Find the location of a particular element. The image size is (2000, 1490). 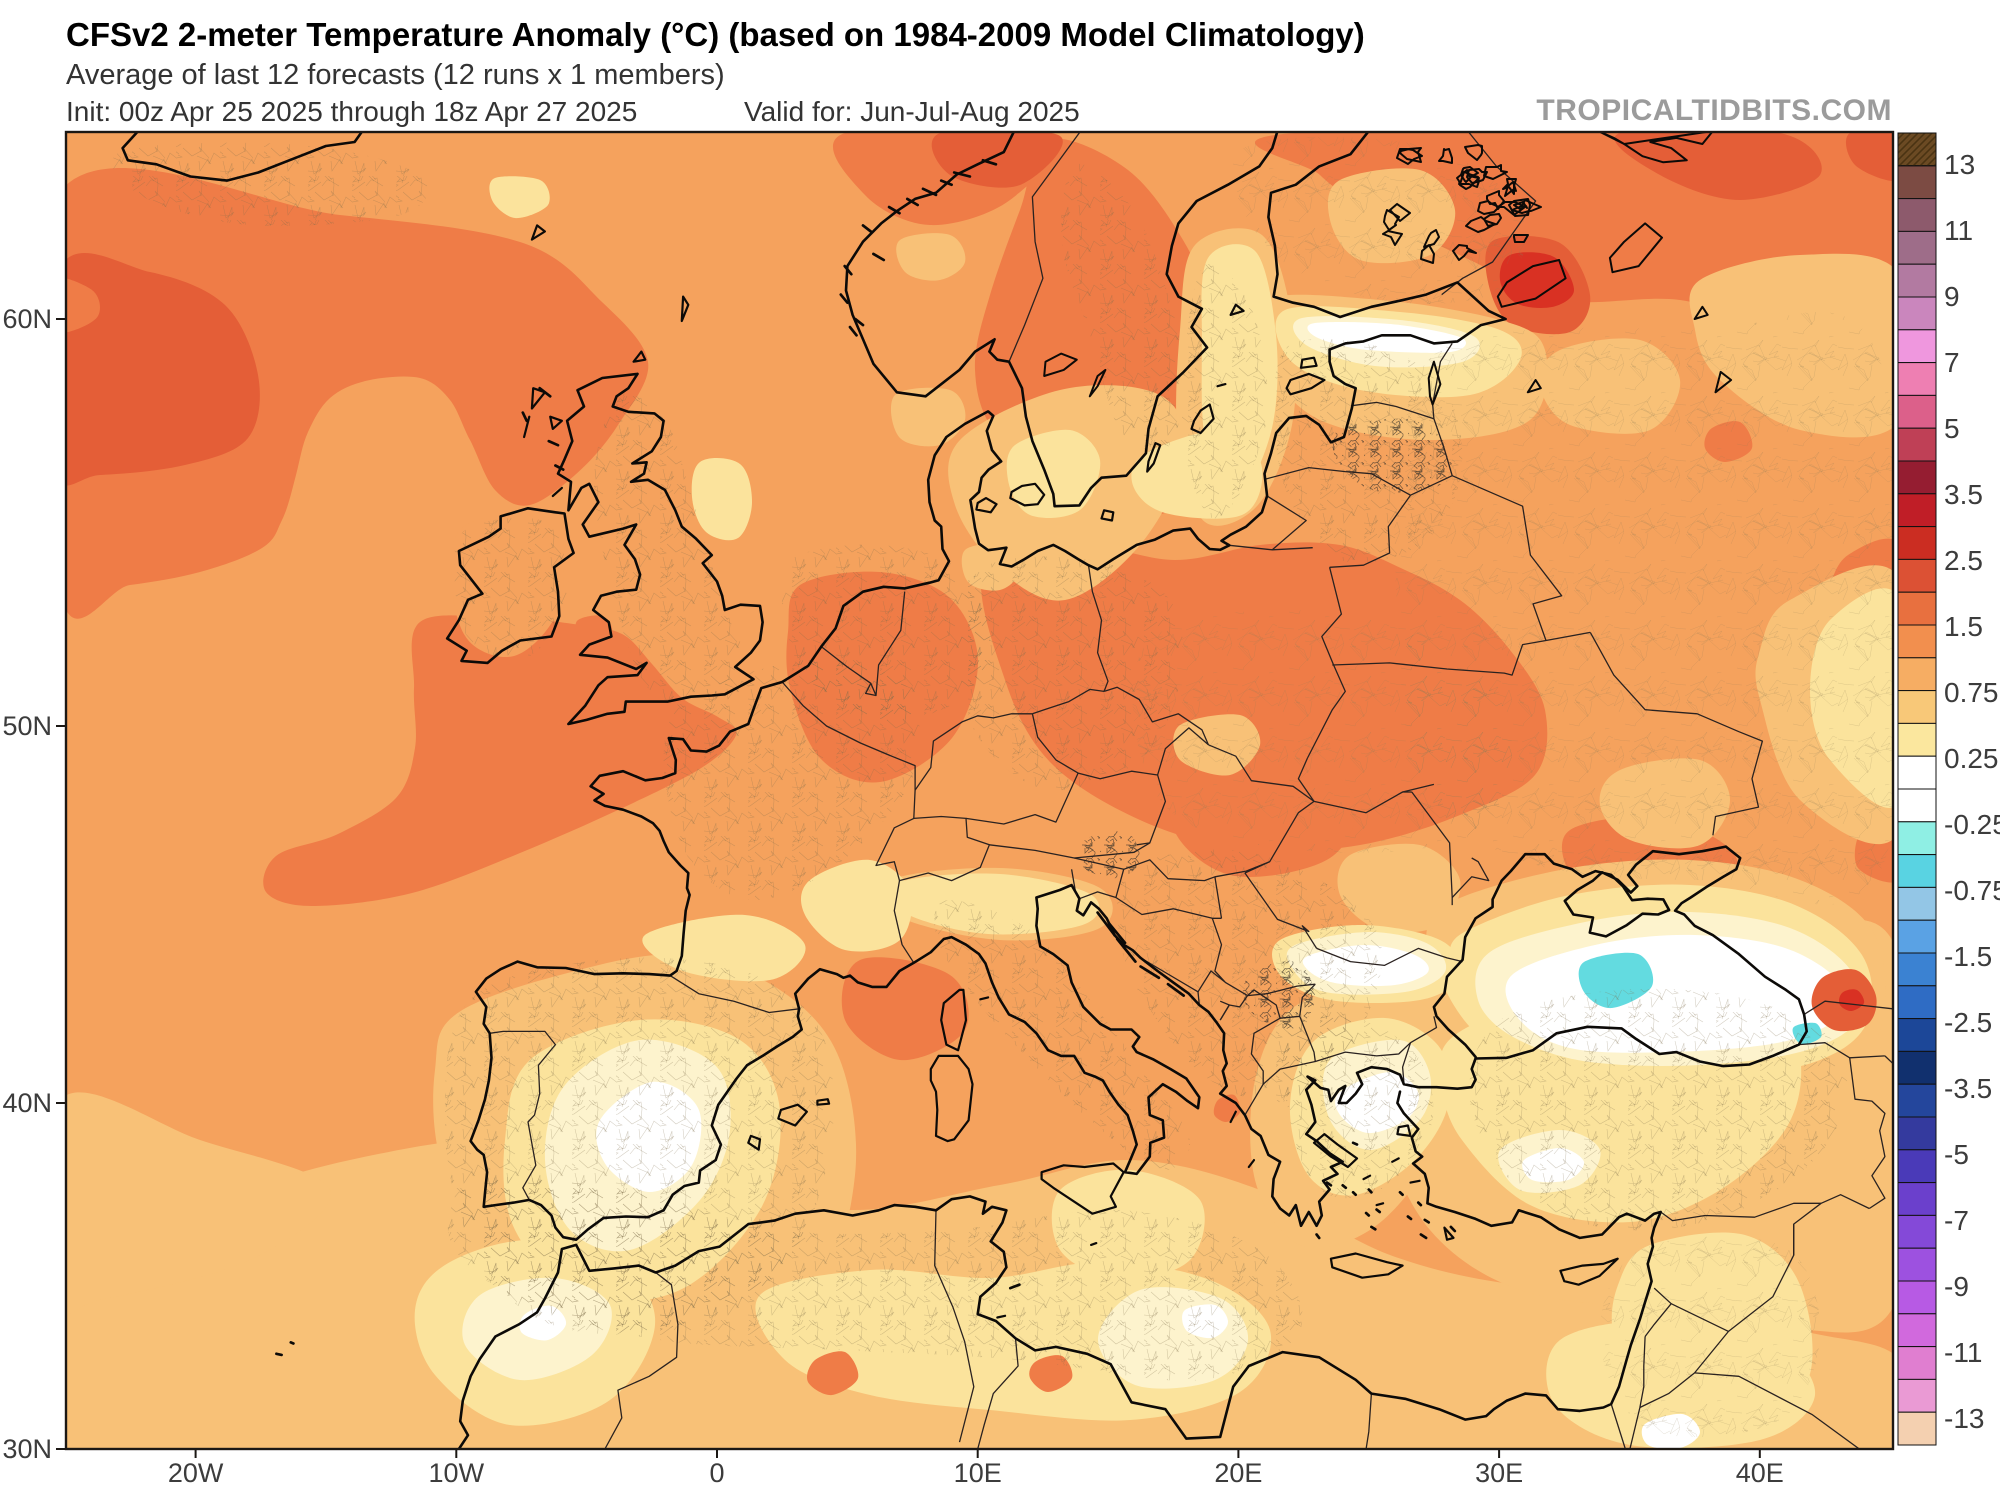

svg-text: -2.5 is located at coordinates (1968, 1022).